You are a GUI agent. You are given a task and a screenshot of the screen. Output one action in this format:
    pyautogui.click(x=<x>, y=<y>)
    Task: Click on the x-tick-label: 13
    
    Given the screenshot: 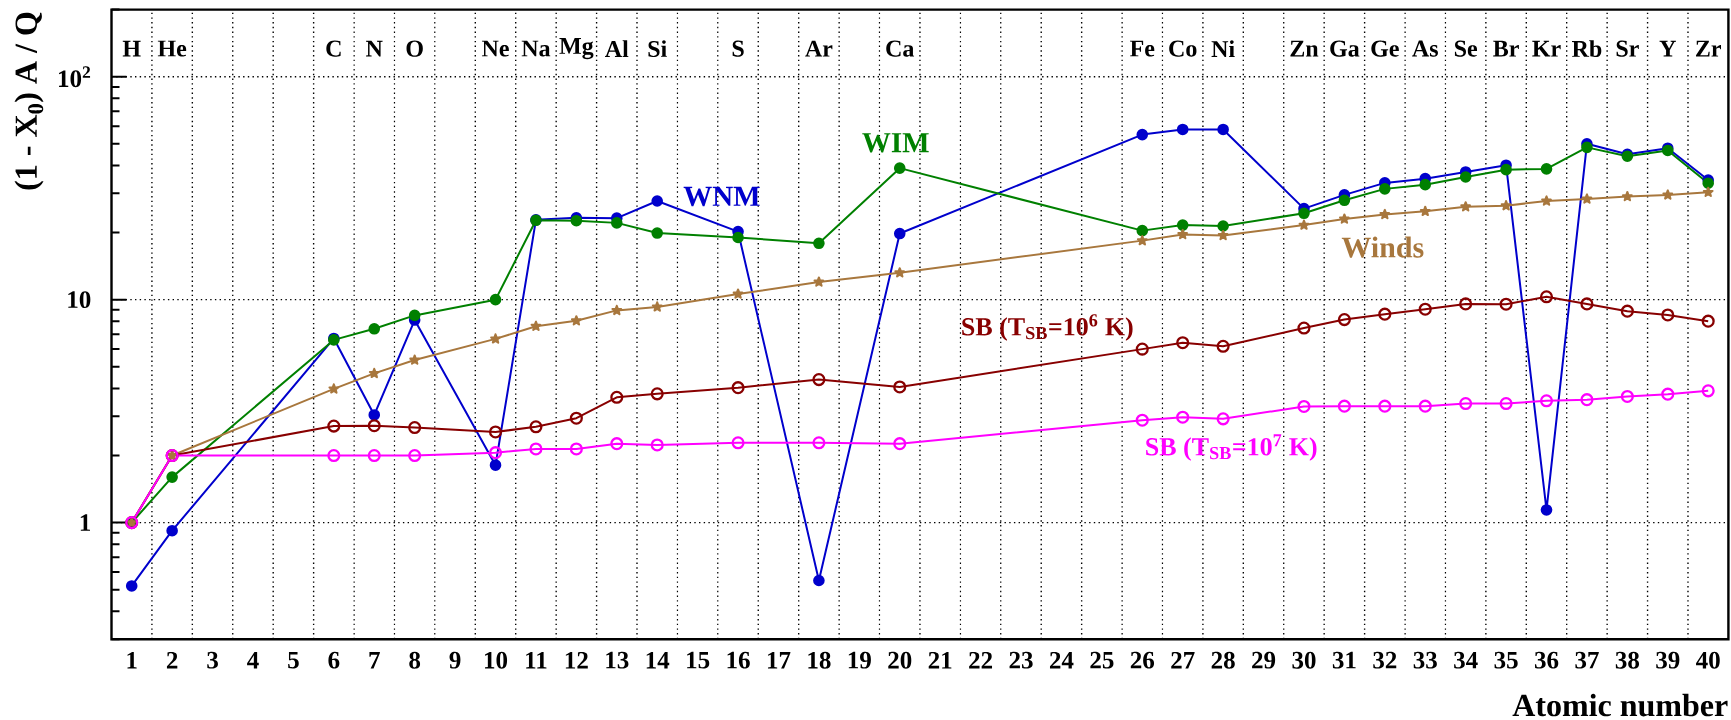 What is the action you would take?
    pyautogui.click(x=617, y=660)
    